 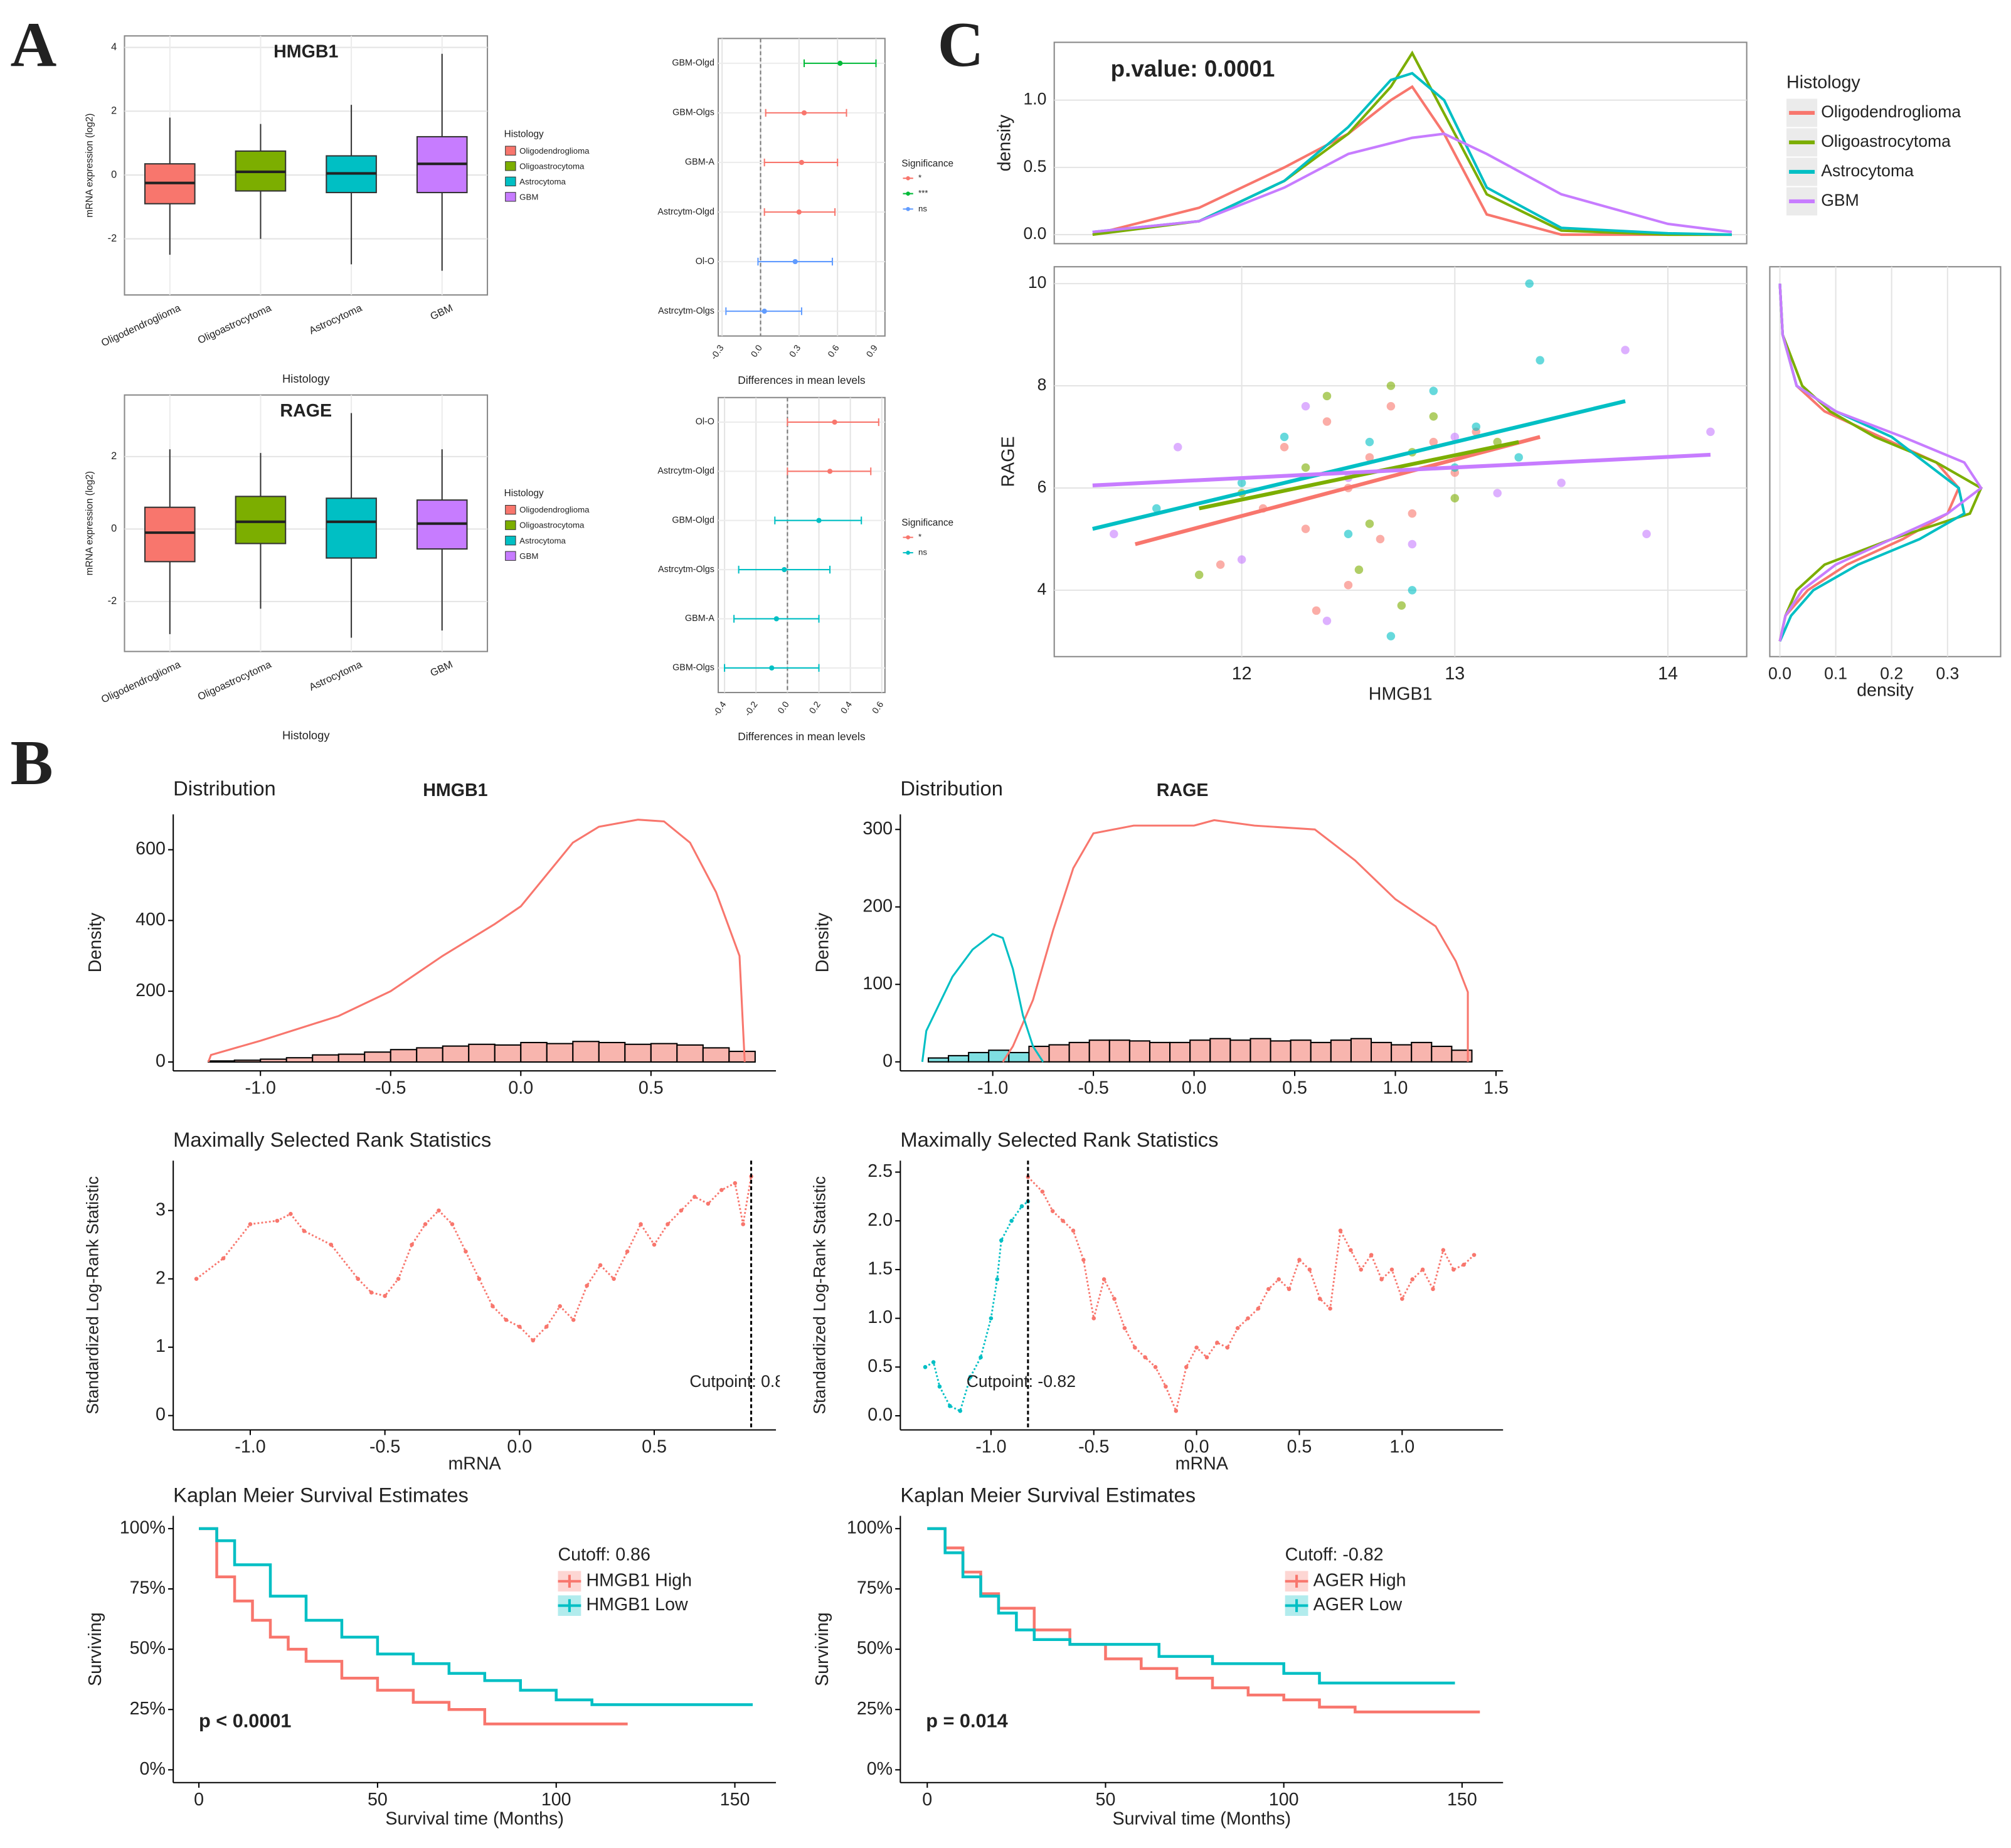 I want to click on legend-title: Significance, so click(x=927, y=523).